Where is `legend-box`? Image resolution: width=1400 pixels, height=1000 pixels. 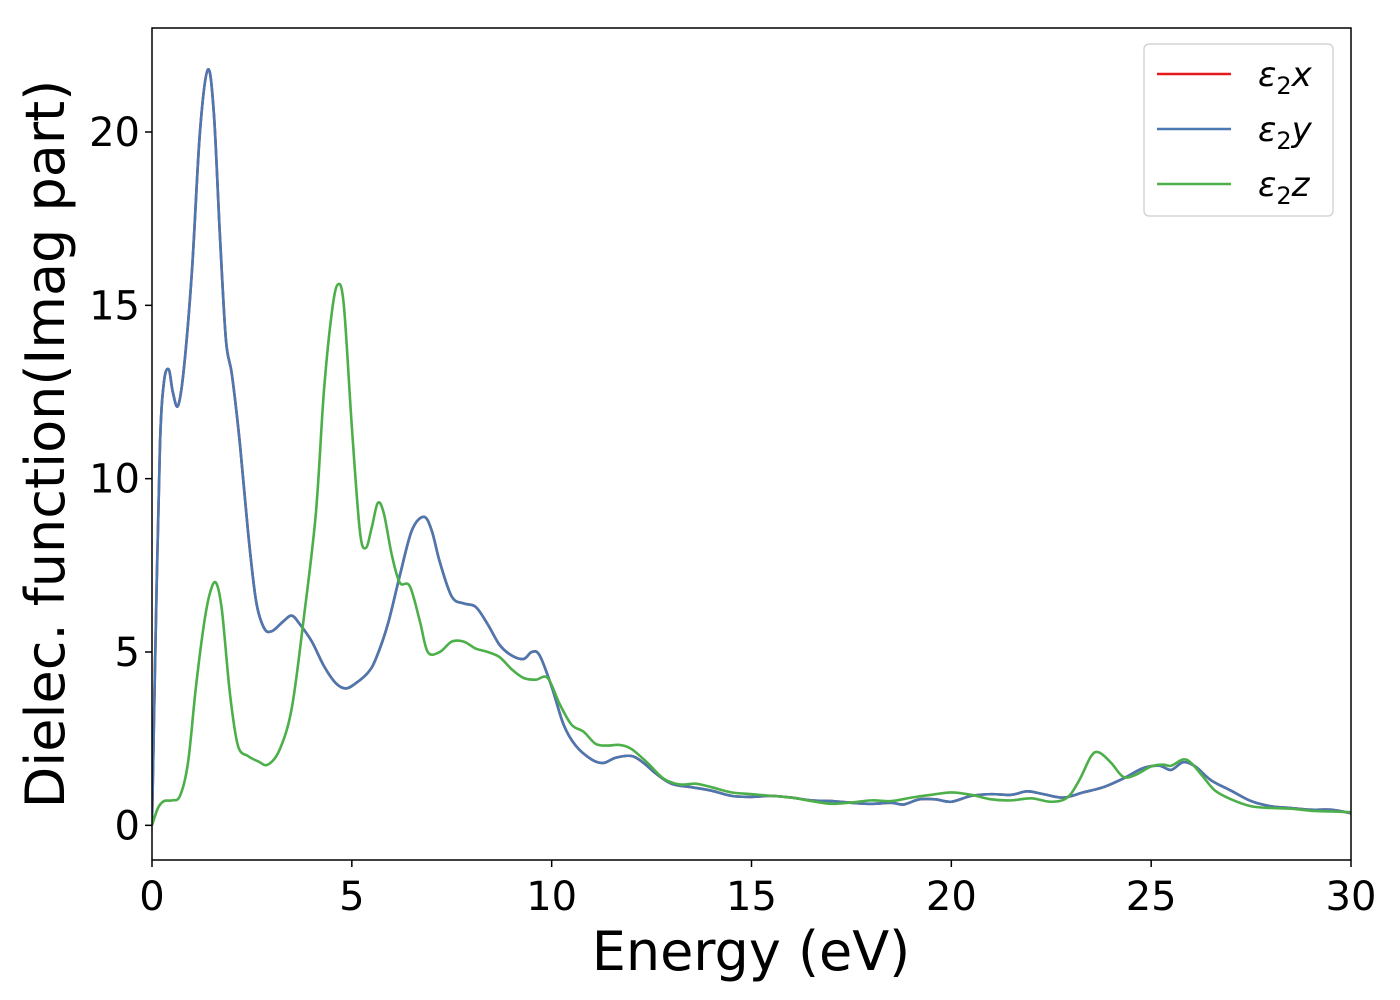 legend-box is located at coordinates (1238, 130).